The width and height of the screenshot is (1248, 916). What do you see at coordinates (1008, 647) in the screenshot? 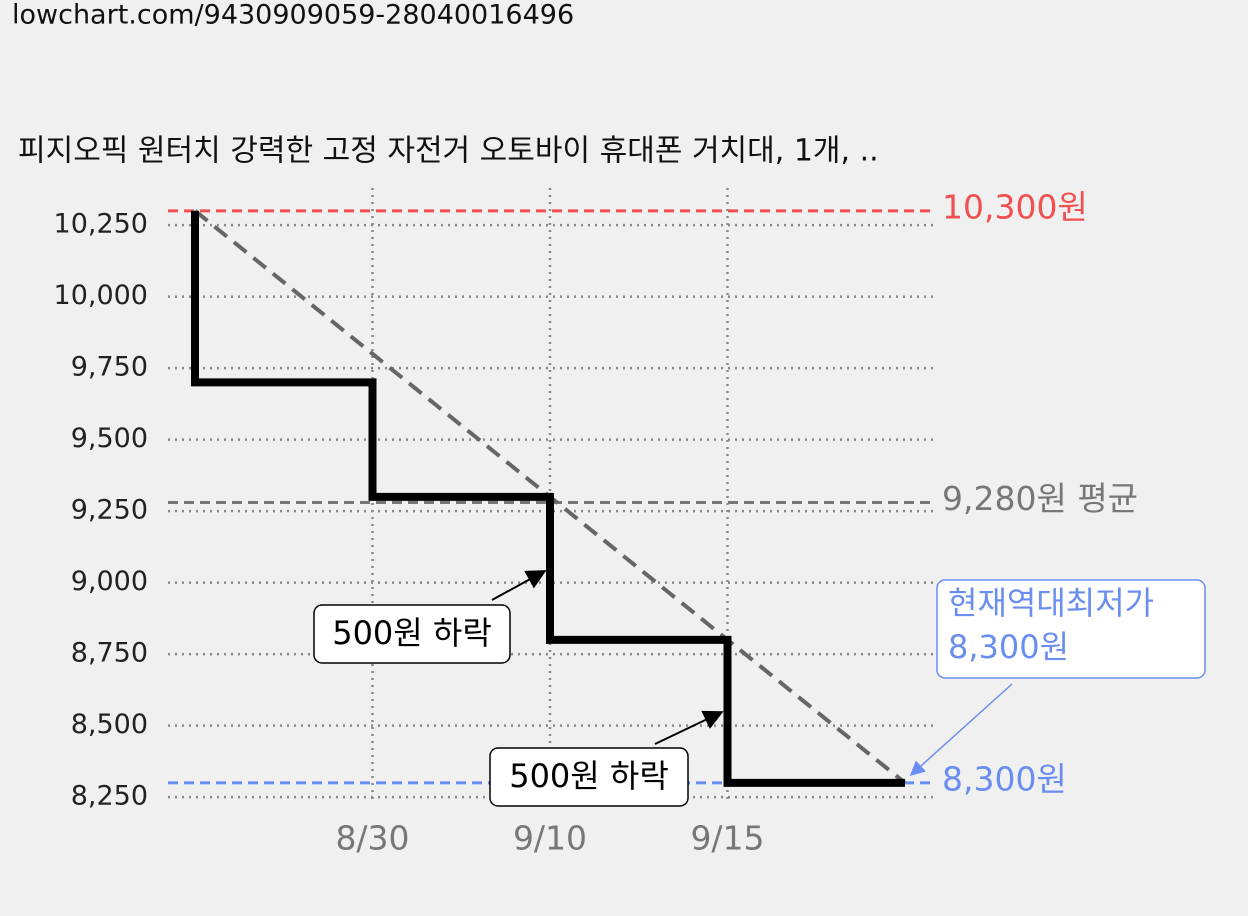
I see `annotation-text: 8,300원` at bounding box center [1008, 647].